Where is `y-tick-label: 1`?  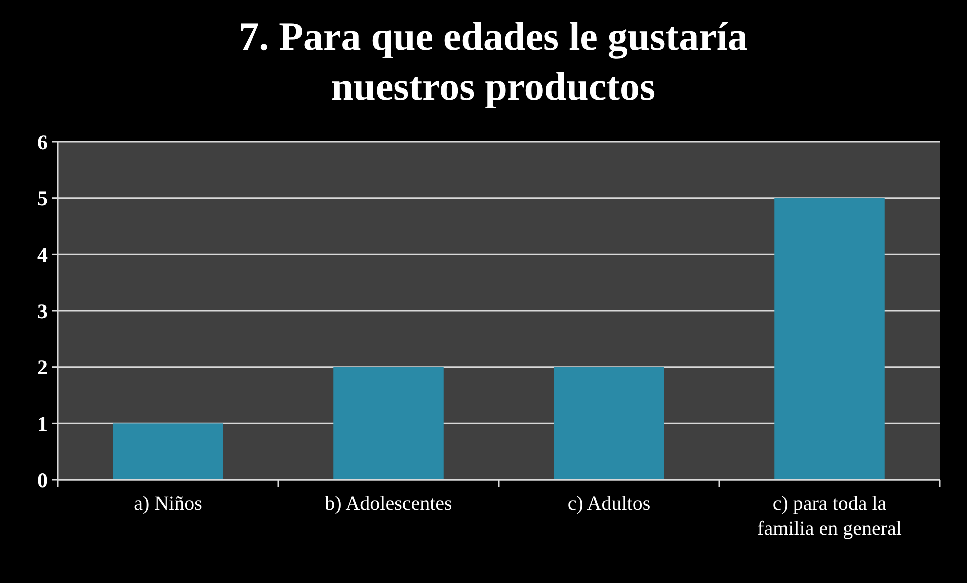
y-tick-label: 1 is located at coordinates (43, 424).